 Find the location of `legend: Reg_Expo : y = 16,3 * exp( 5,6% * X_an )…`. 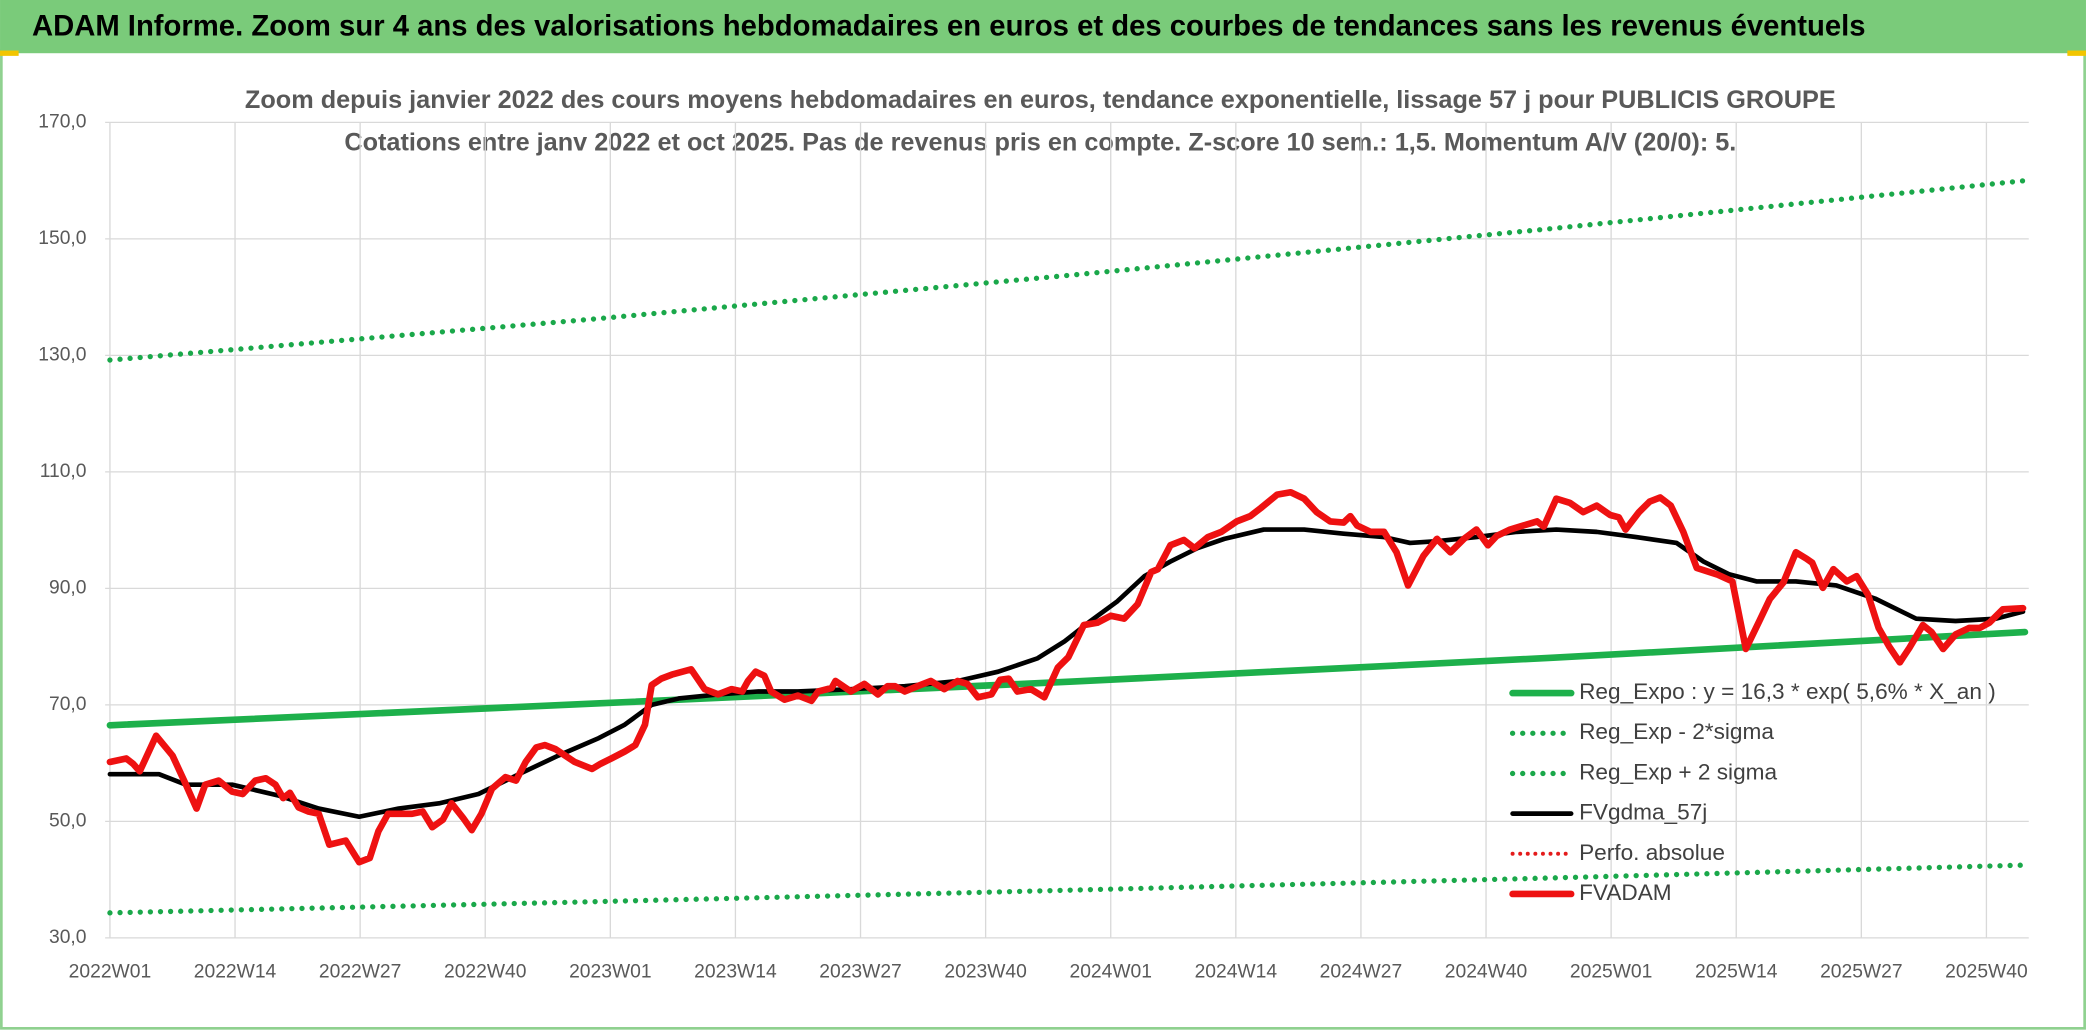

legend: Reg_Expo : y = 16,3 * exp( 5,6% * X_an )… is located at coordinates (1752, 792).